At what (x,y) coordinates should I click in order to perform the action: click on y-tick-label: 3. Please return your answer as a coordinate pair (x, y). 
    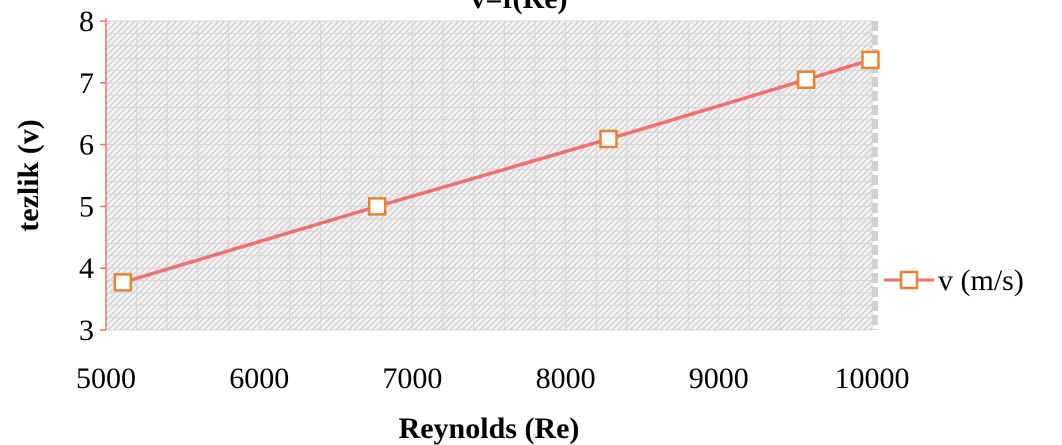
    Looking at the image, I should click on (86, 330).